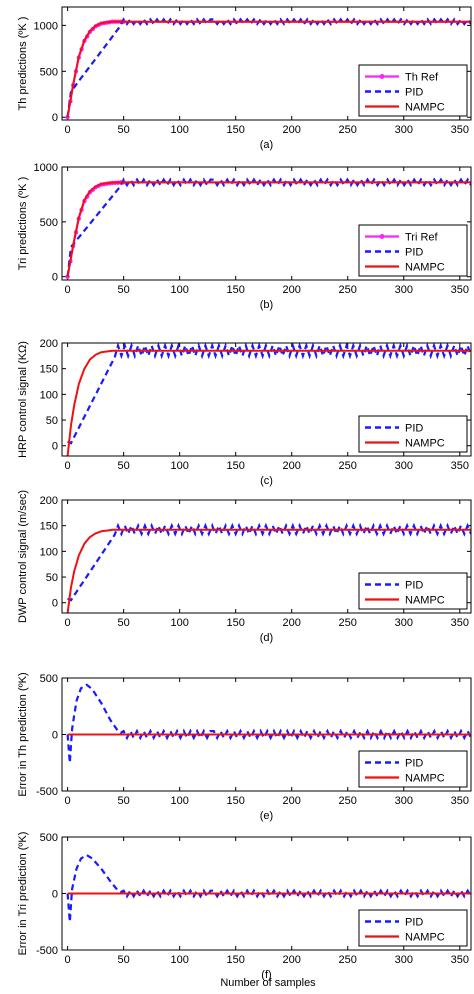 Image resolution: width=474 pixels, height=994 pixels. I want to click on y-axis-label: Th predictions (ºK ), so click(23, 64).